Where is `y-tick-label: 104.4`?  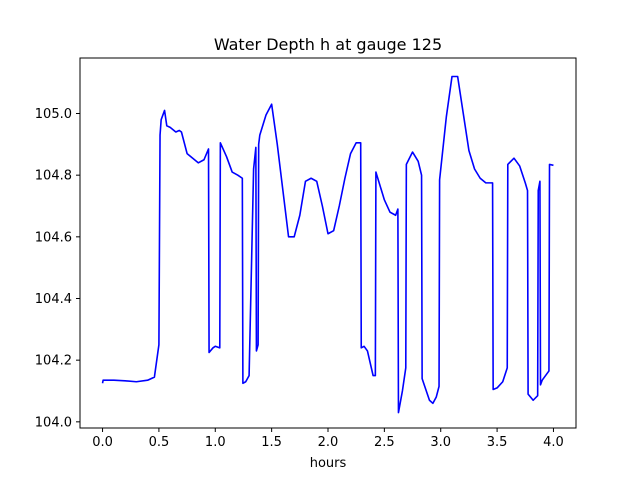
y-tick-label: 104.4 is located at coordinates (53, 299).